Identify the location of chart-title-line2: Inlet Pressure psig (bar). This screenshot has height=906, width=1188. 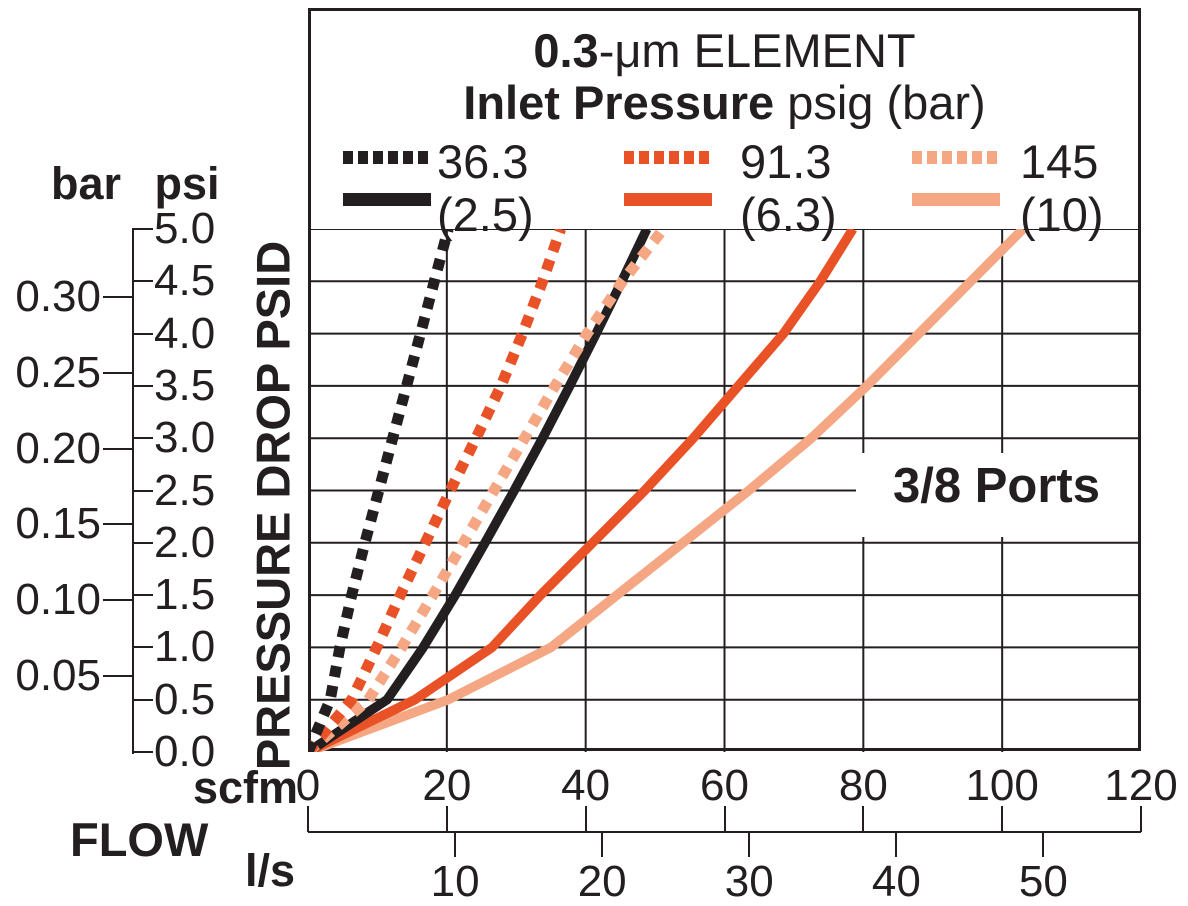
(724, 103).